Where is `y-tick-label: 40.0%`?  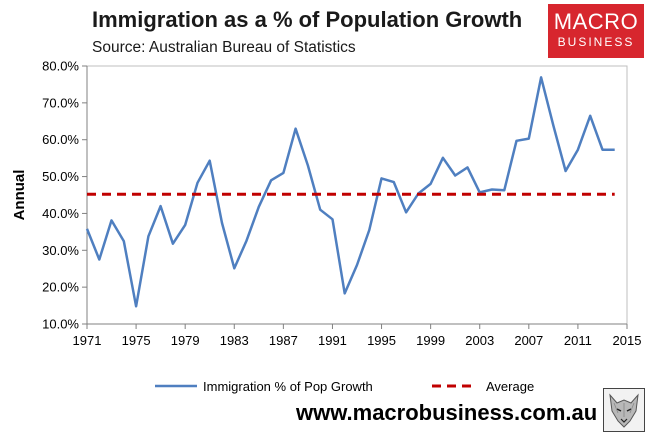 y-tick-label: 40.0% is located at coordinates (60, 213).